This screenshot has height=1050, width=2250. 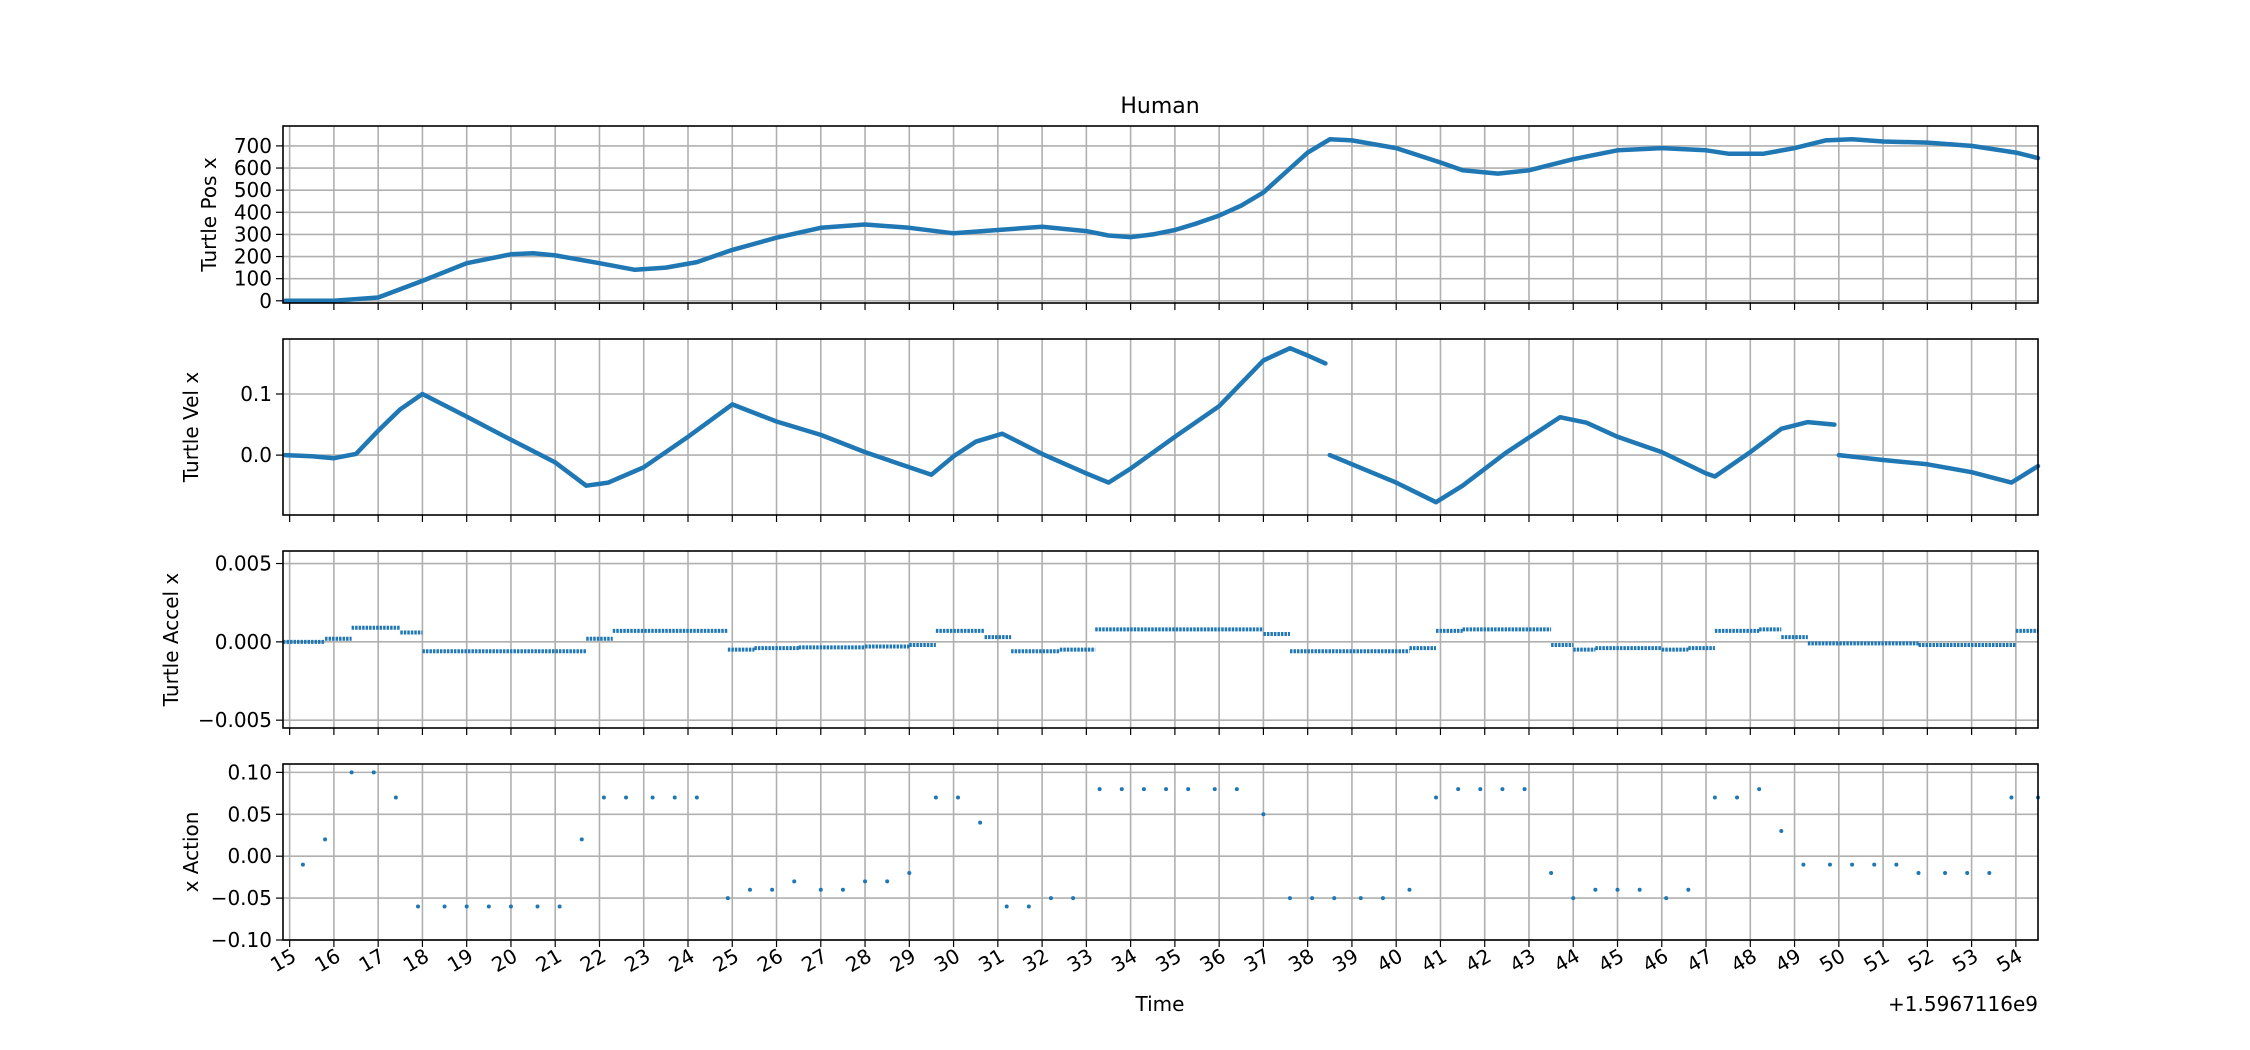 What do you see at coordinates (637, 961) in the screenshot?
I see `x-tick-label: 23` at bounding box center [637, 961].